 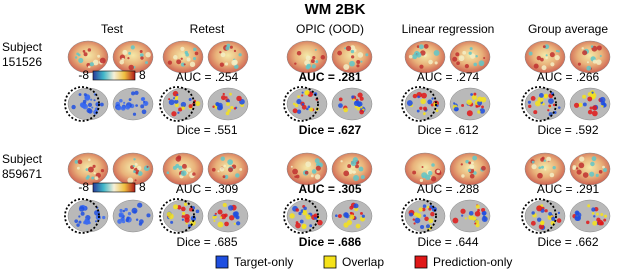 What do you see at coordinates (222, 262) in the screenshot?
I see `legend-swatch` at bounding box center [222, 262].